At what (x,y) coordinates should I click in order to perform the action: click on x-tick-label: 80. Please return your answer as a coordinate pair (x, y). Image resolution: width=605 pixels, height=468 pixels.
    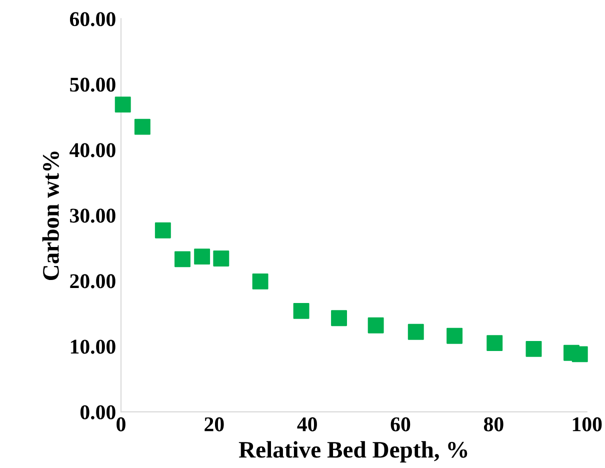
    Looking at the image, I should click on (494, 424).